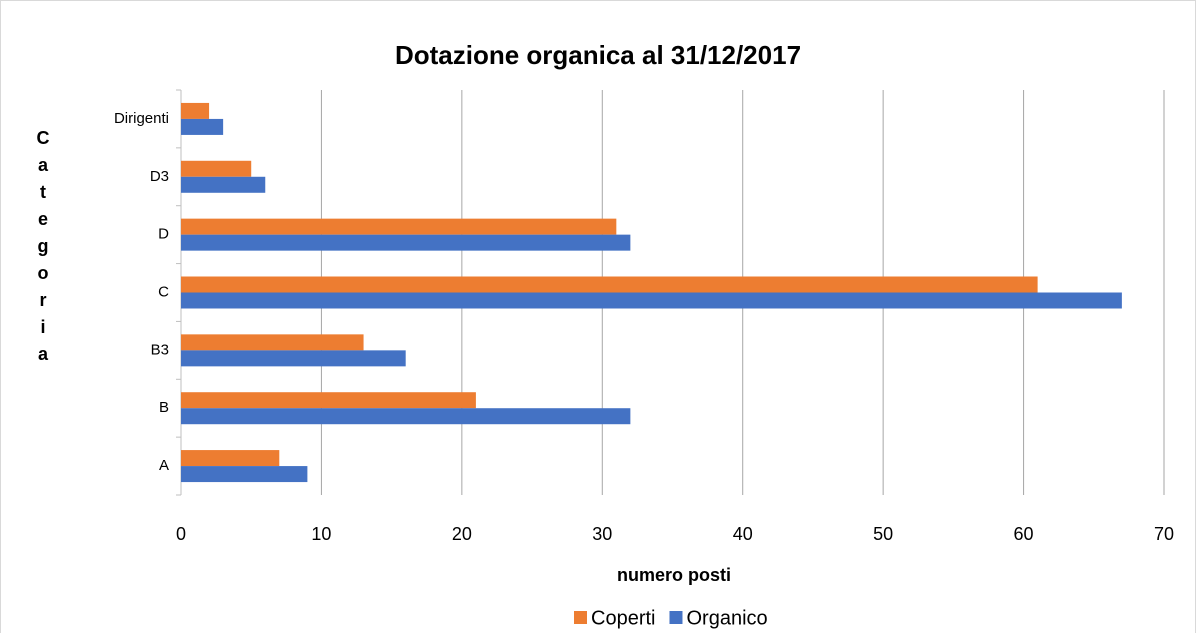 This screenshot has height=633, width=1196. Describe the element at coordinates (674, 575) in the screenshot. I see `x-axis-label: numero posti` at that location.